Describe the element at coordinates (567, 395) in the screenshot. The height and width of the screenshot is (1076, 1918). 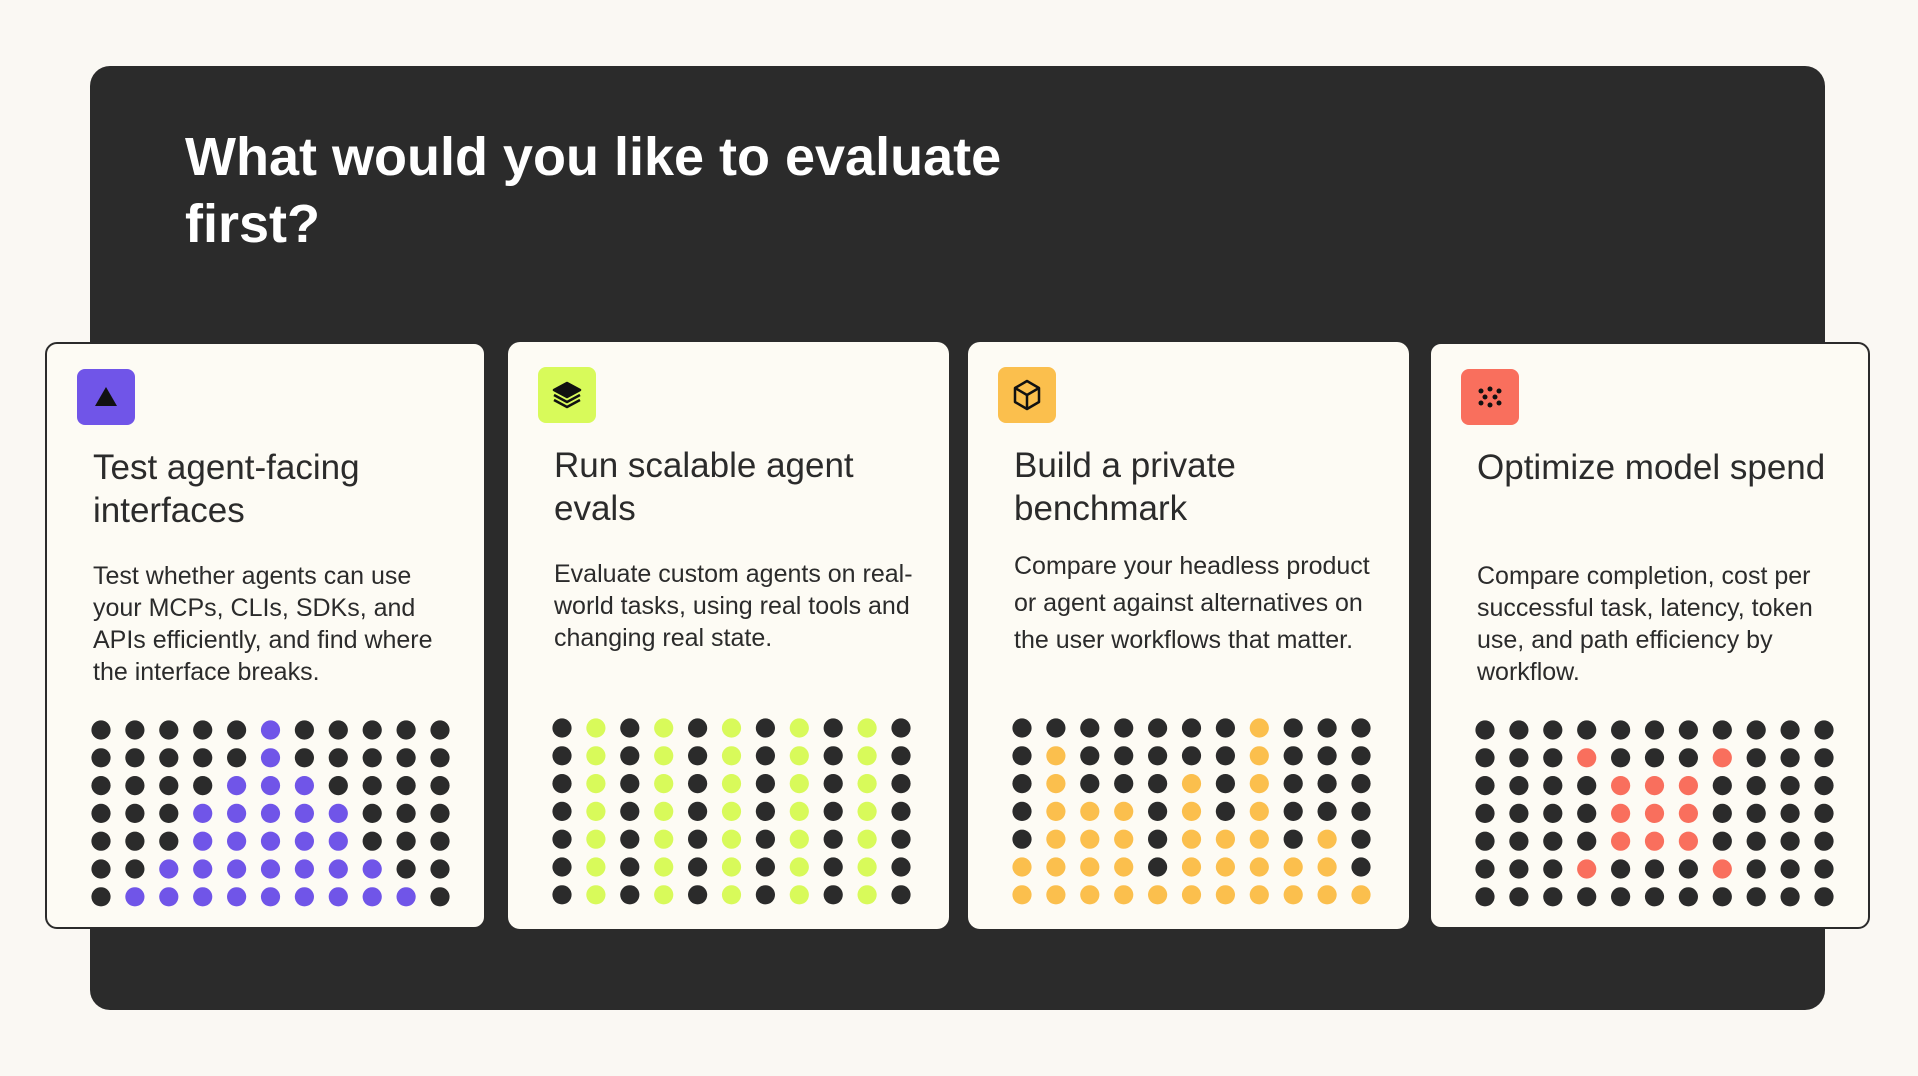
I see `icon` at that location.